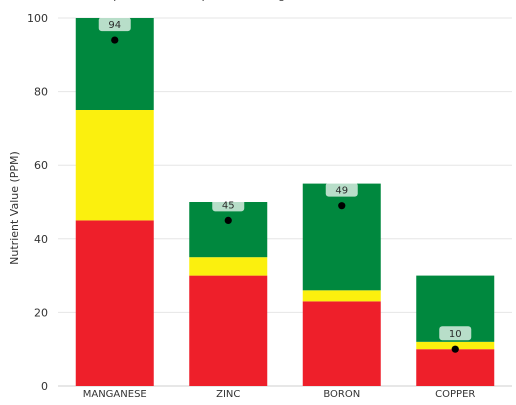 The image size is (516, 405). I want to click on average-point-manganese, so click(115, 40).